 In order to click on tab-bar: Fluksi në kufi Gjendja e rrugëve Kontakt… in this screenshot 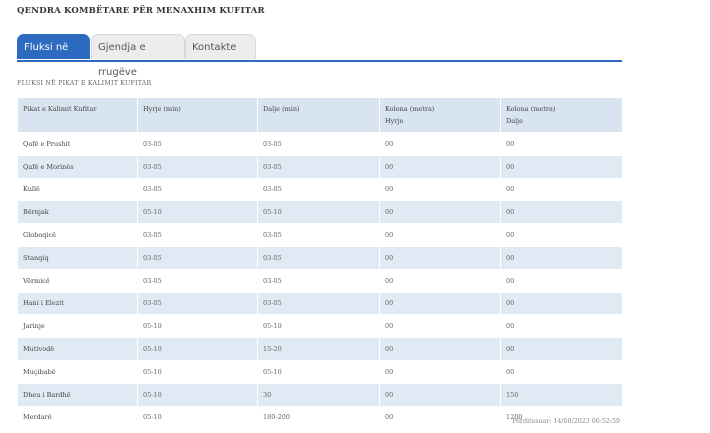, I will do `click(319, 56)`.